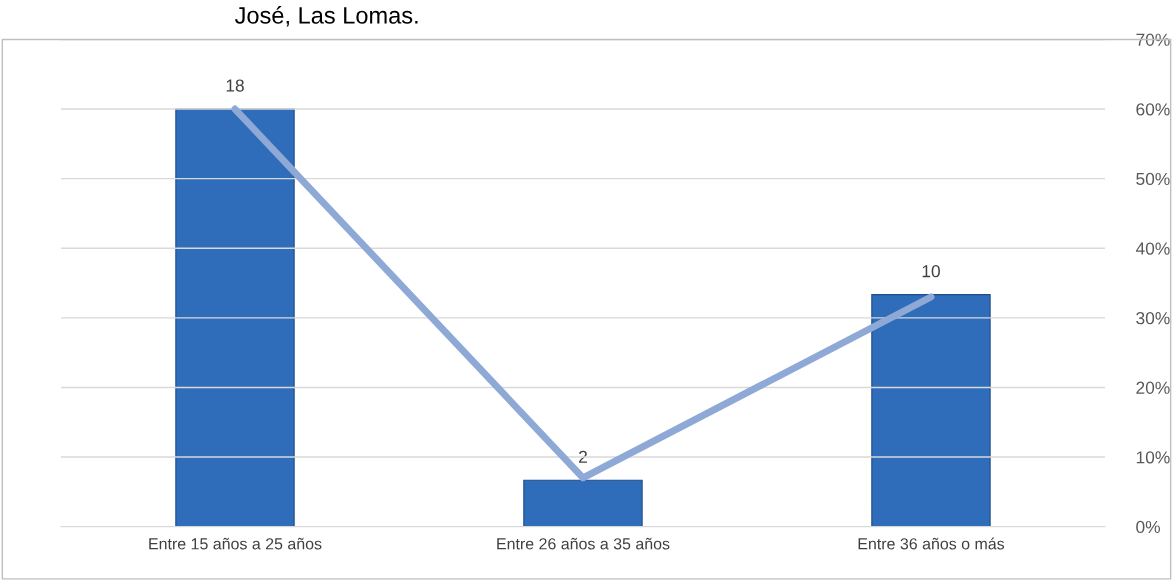  Describe the element at coordinates (931, 271) in the screenshot. I see `data-label: 10` at that location.